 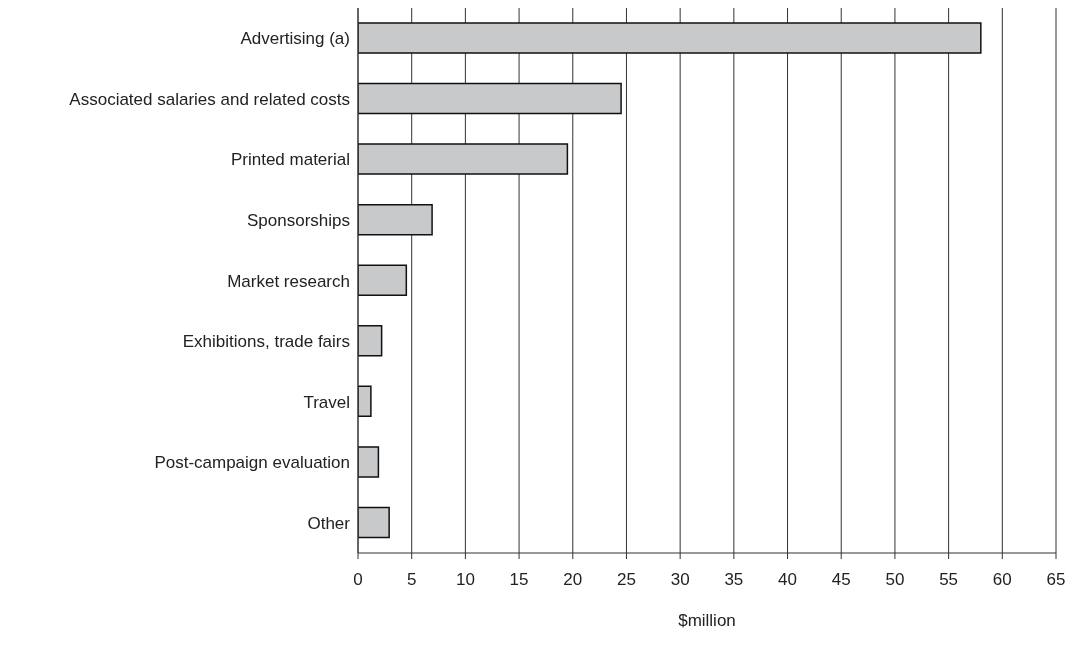 What do you see at coordinates (326, 402) in the screenshot?
I see `y-tick-label: Travel` at bounding box center [326, 402].